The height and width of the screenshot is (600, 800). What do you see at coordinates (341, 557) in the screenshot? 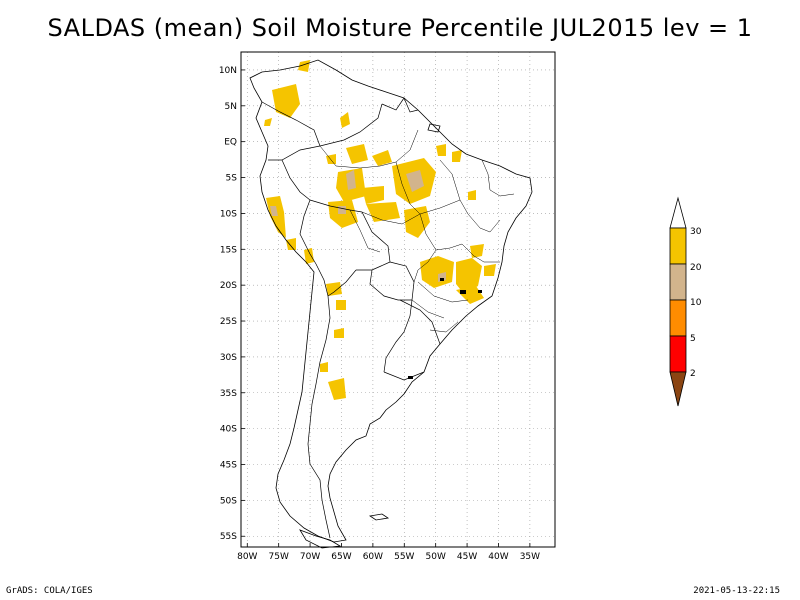
I see `lon-tick-label: 65W` at bounding box center [341, 557].